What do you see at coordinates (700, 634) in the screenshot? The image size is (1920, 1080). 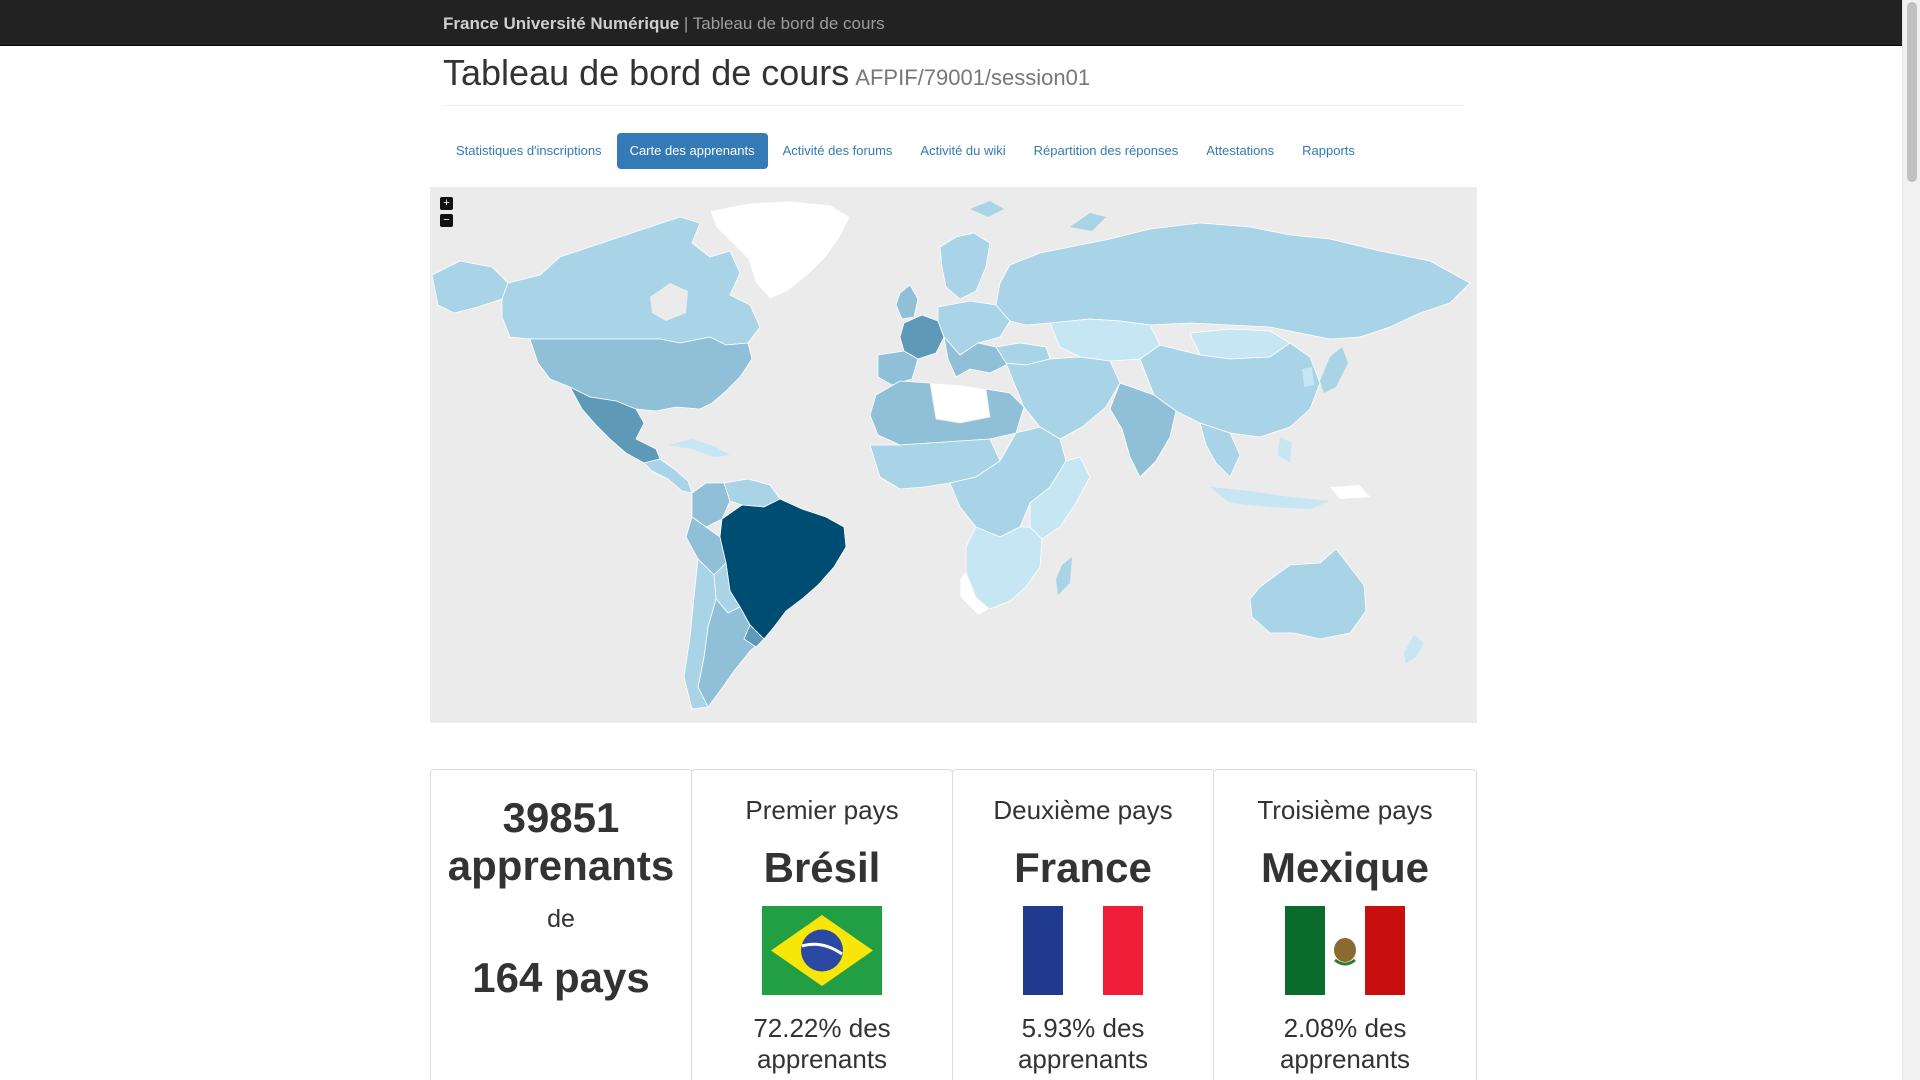 I see `country-chile` at bounding box center [700, 634].